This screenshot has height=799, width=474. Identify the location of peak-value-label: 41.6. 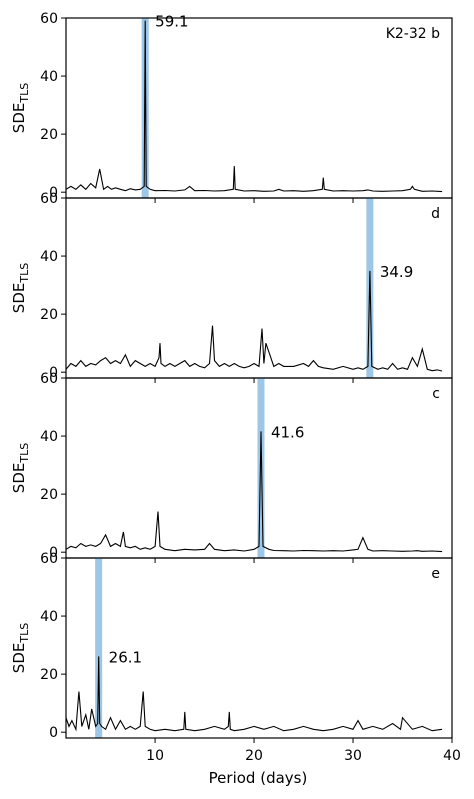
(287, 432).